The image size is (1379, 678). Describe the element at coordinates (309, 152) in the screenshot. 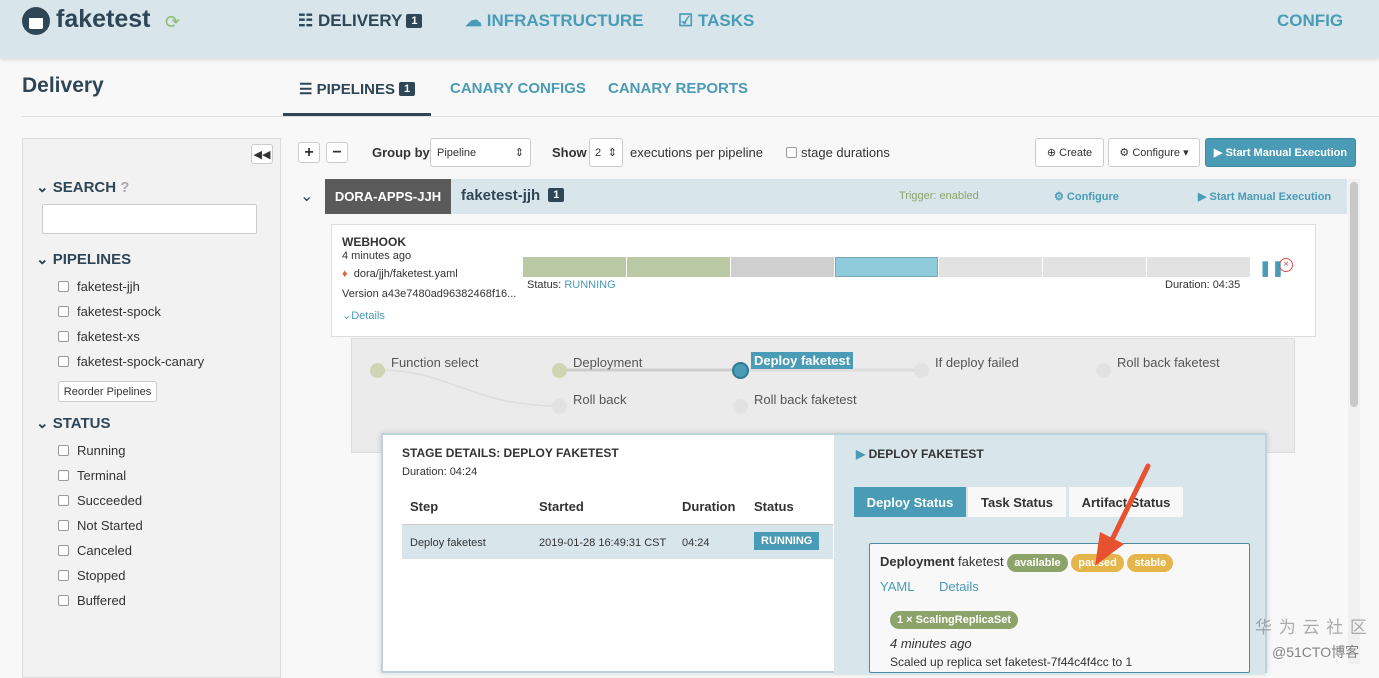

I see `expand-all-button: +` at that location.